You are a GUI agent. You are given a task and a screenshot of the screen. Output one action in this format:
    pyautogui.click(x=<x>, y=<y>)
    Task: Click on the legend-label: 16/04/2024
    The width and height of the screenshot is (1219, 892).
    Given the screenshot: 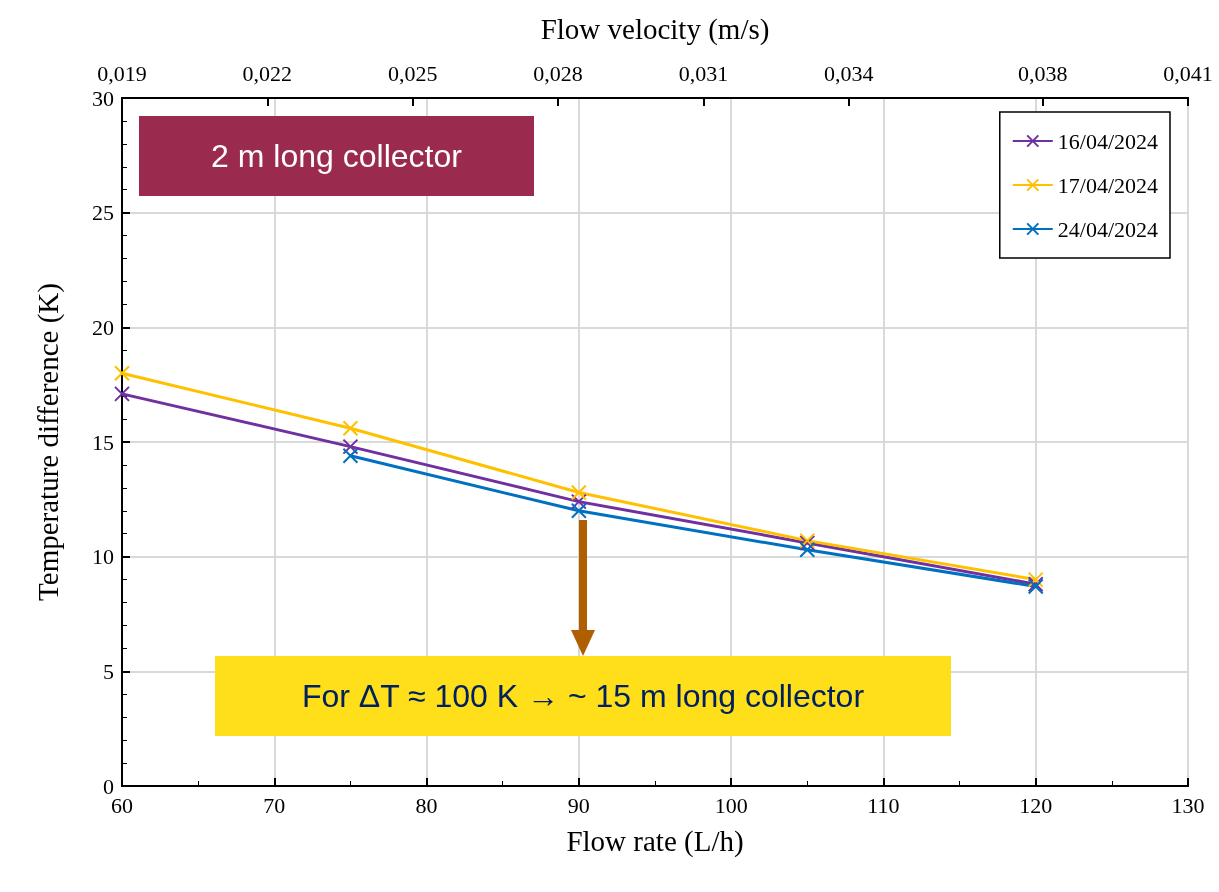 What is the action you would take?
    pyautogui.click(x=1108, y=141)
    